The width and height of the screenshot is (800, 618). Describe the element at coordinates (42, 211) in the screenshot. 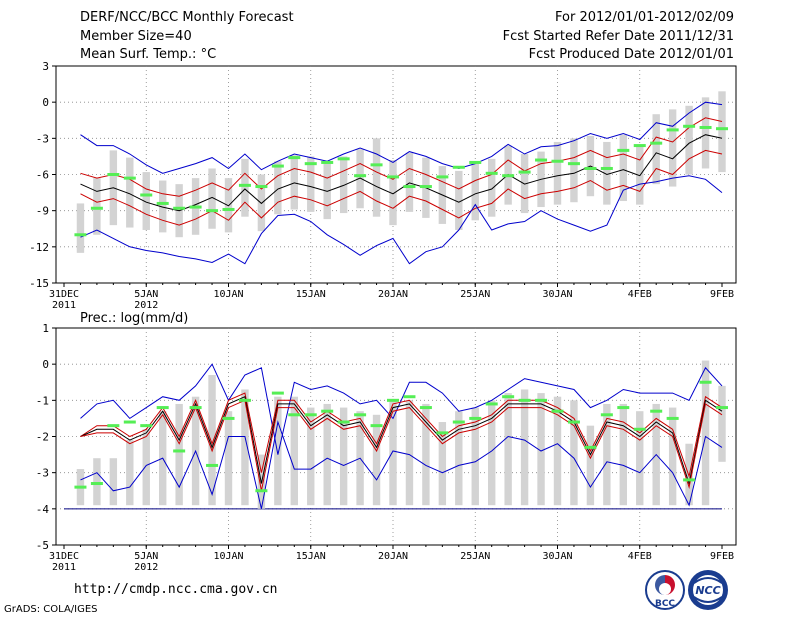

I see `y-tick-label: -9` at that location.